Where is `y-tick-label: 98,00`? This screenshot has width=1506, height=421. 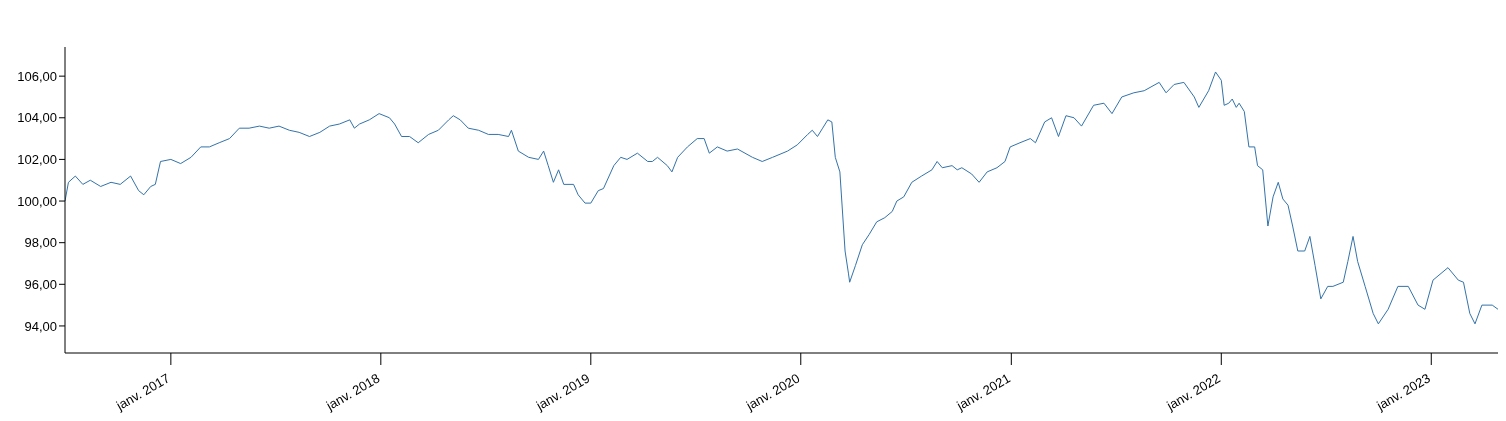
y-tick-label: 98,00 is located at coordinates (40, 243).